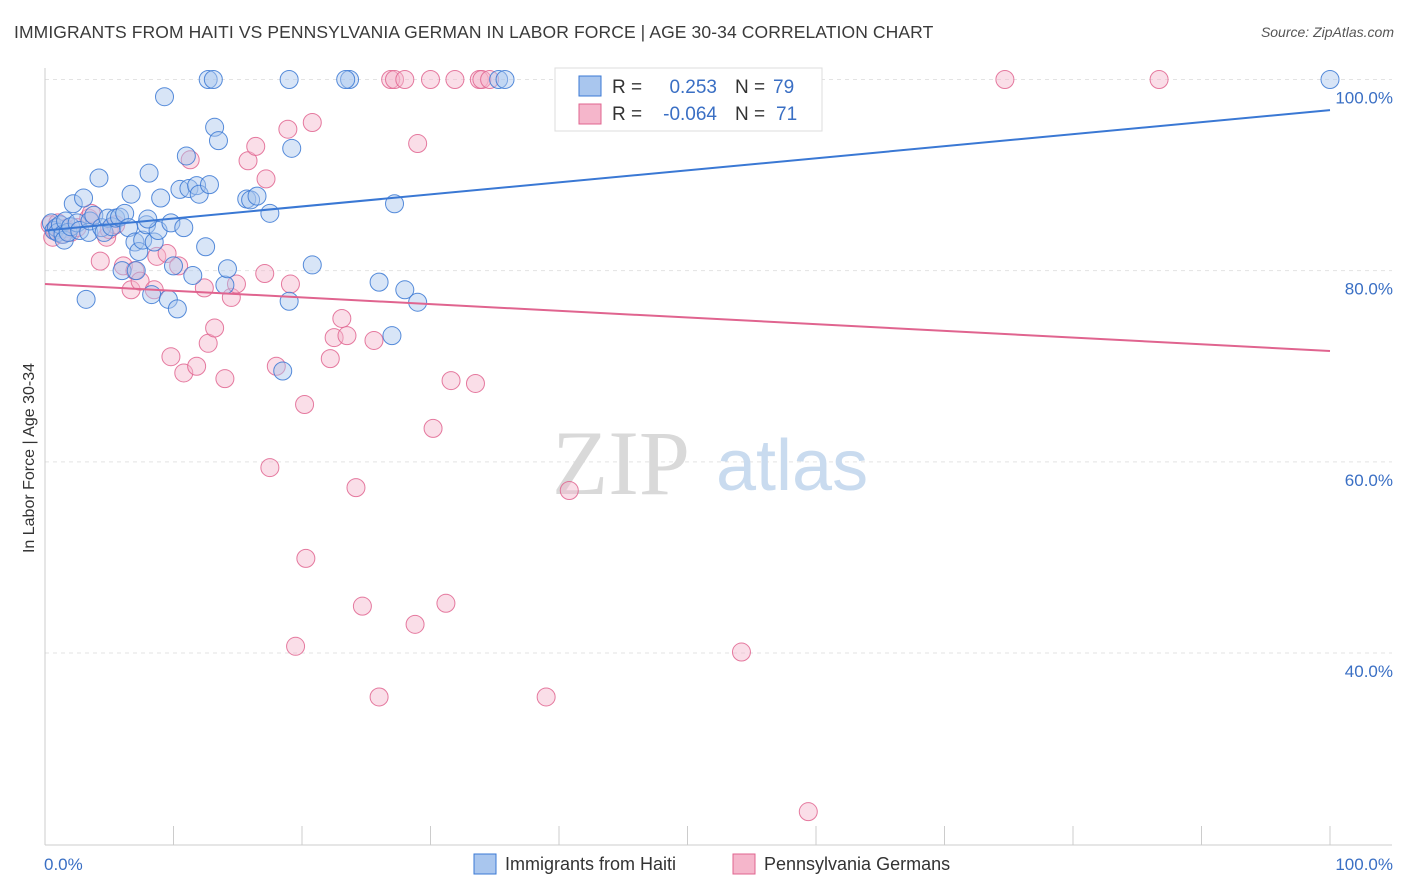 This screenshot has width=1406, height=892. What do you see at coordinates (750, 87) in the screenshot?
I see `legend-n-label-1: N =` at bounding box center [750, 87].